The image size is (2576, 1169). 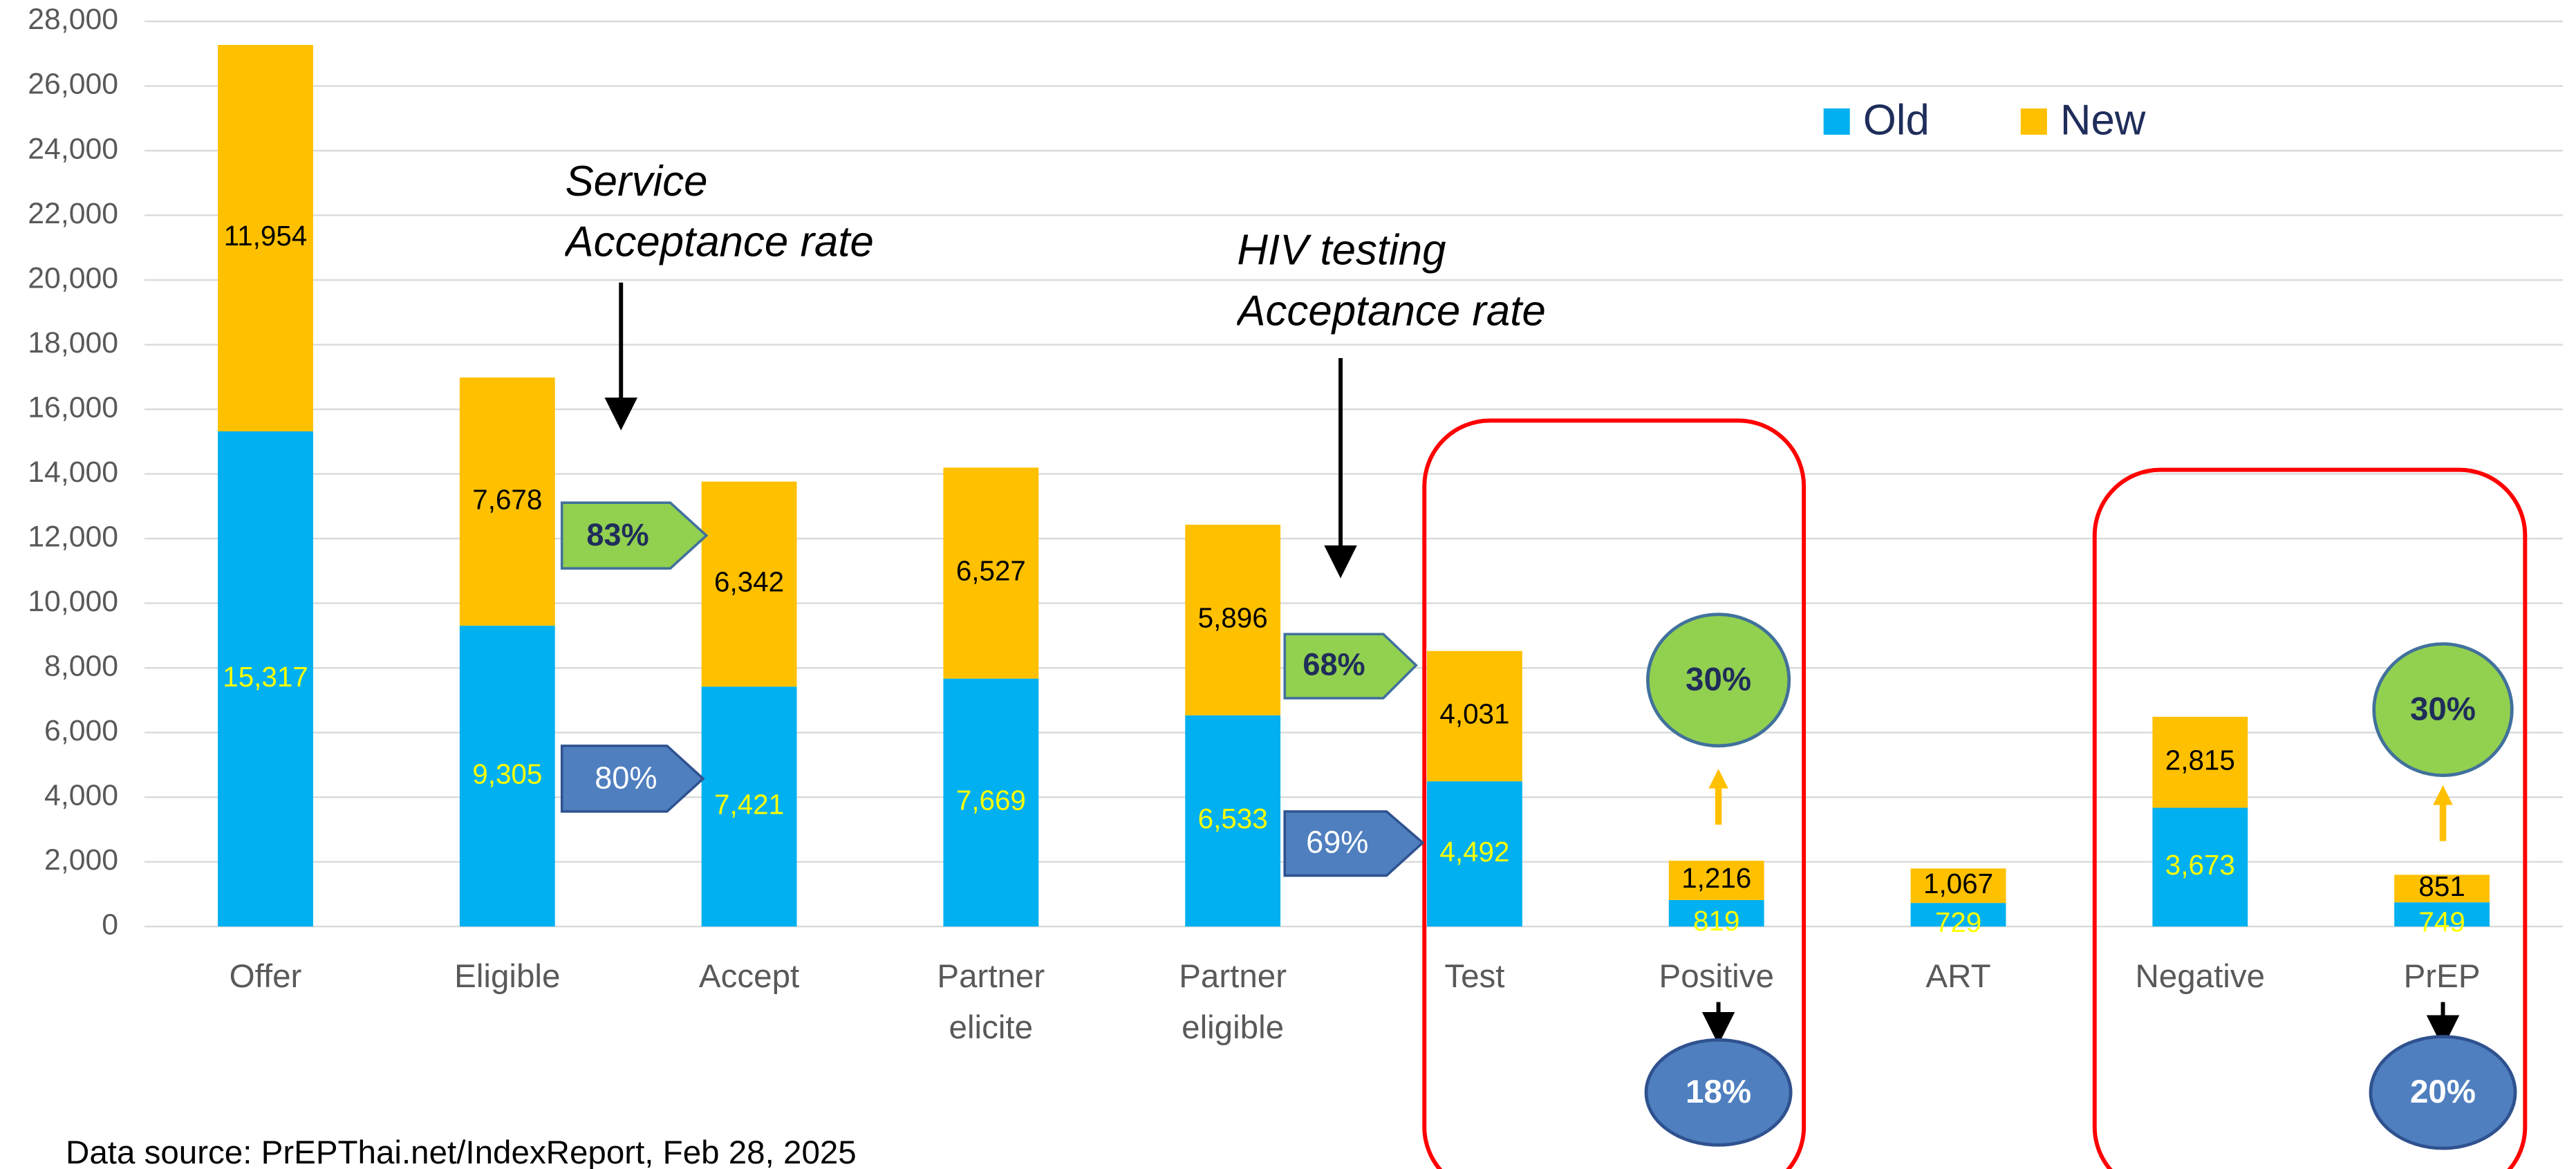 I want to click on x-tick-label: Offer, so click(x=265, y=977).